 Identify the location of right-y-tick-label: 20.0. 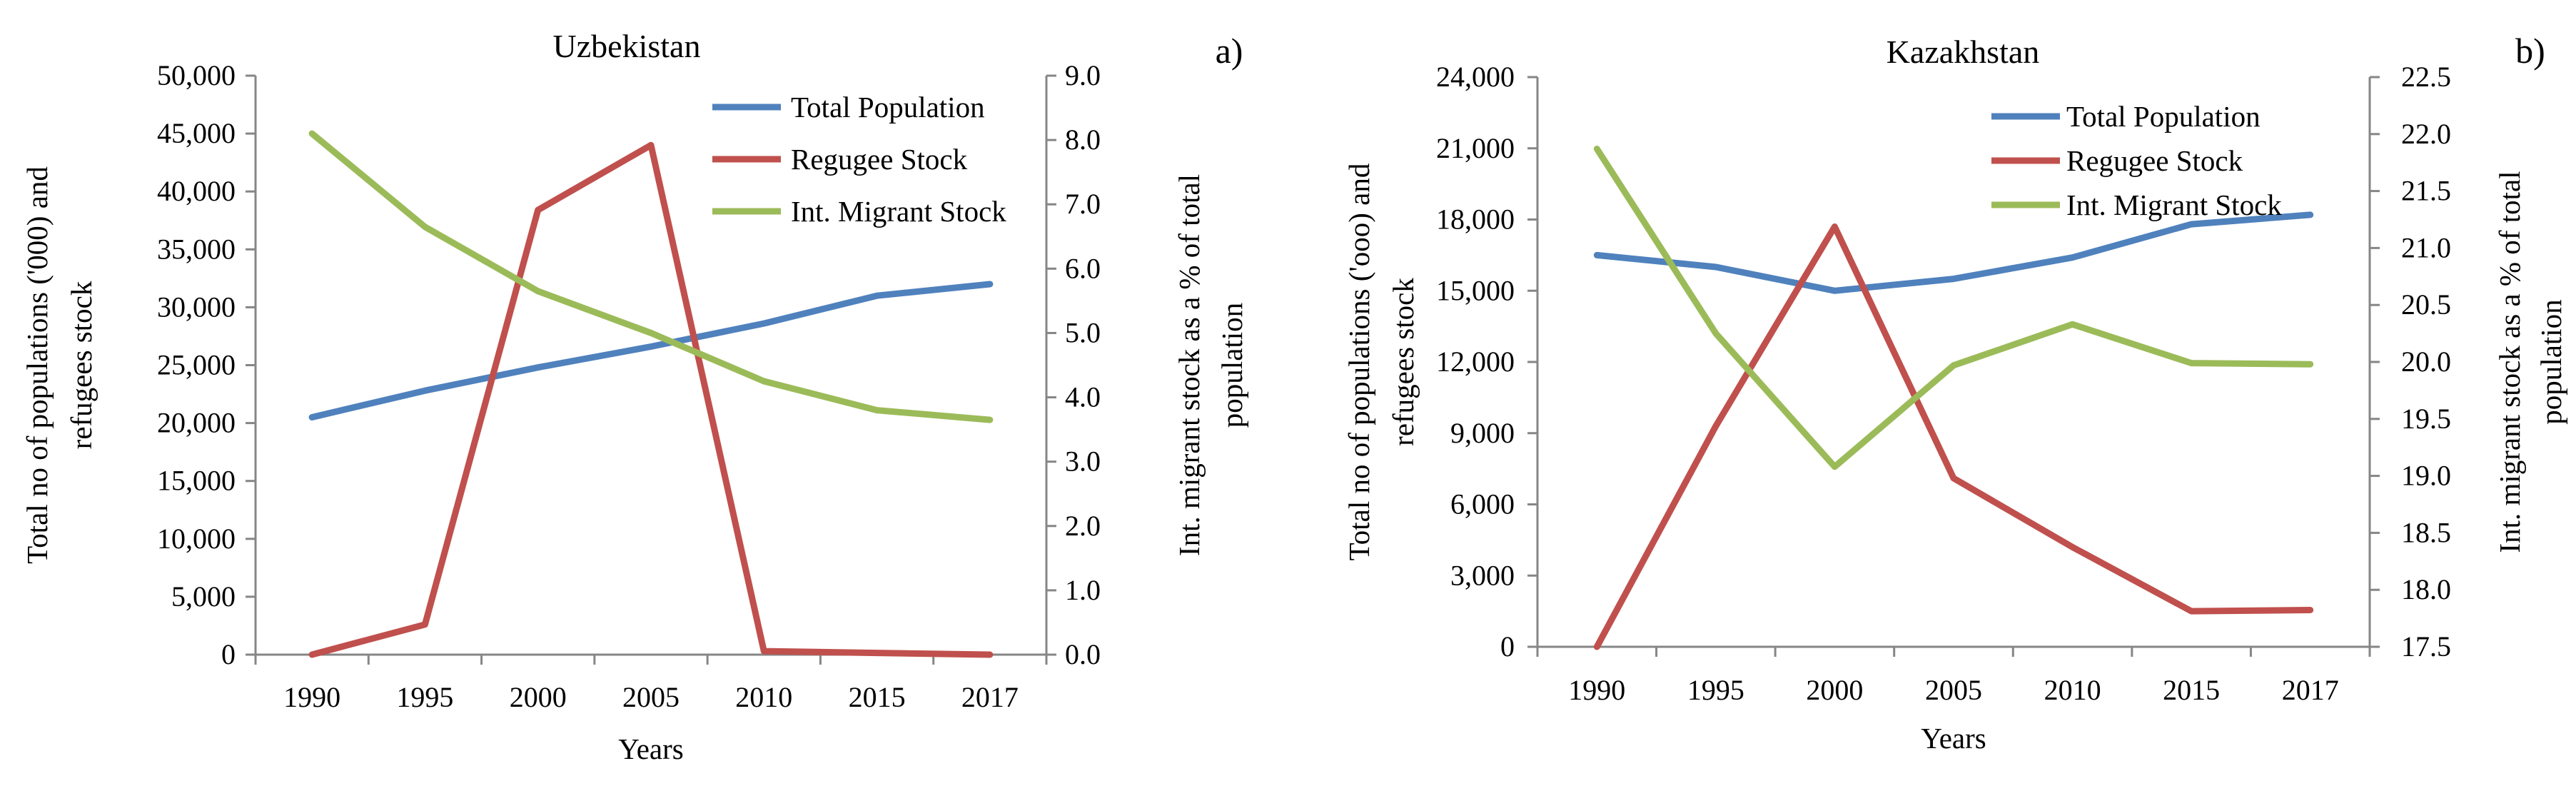
(2426, 362).